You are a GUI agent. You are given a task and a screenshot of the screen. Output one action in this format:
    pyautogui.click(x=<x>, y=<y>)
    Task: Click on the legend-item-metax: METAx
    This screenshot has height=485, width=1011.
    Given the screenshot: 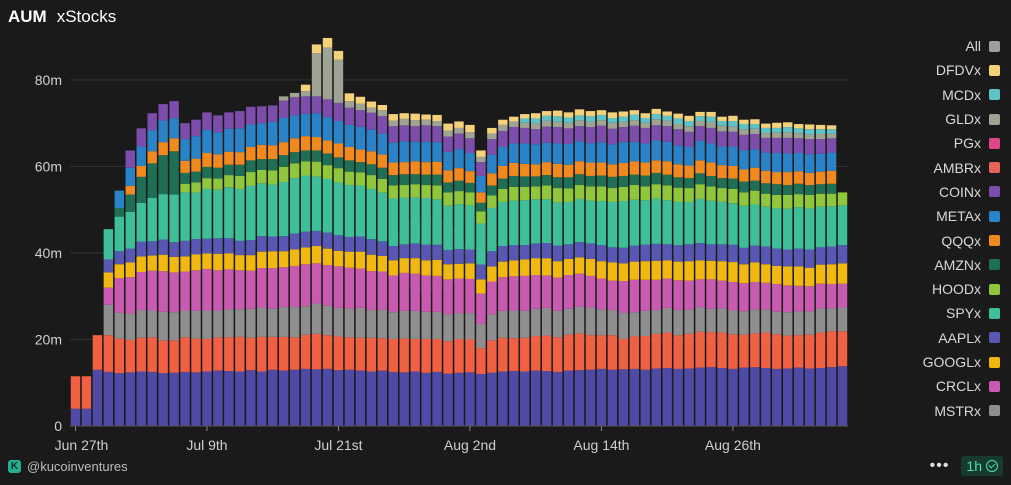 What is the action you would take?
    pyautogui.click(x=925, y=216)
    